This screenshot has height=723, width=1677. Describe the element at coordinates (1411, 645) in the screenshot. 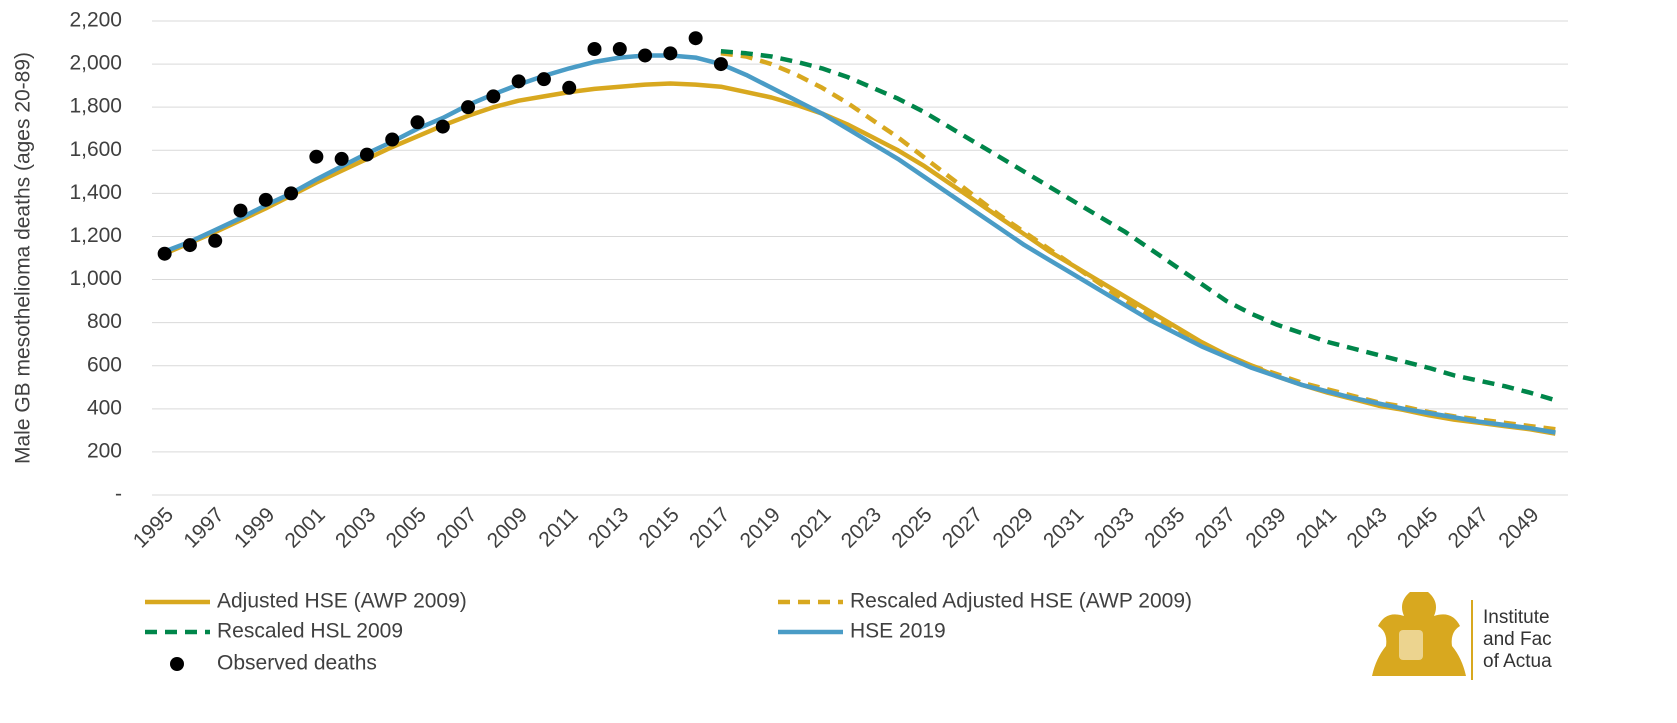

I see `logo-shield` at that location.